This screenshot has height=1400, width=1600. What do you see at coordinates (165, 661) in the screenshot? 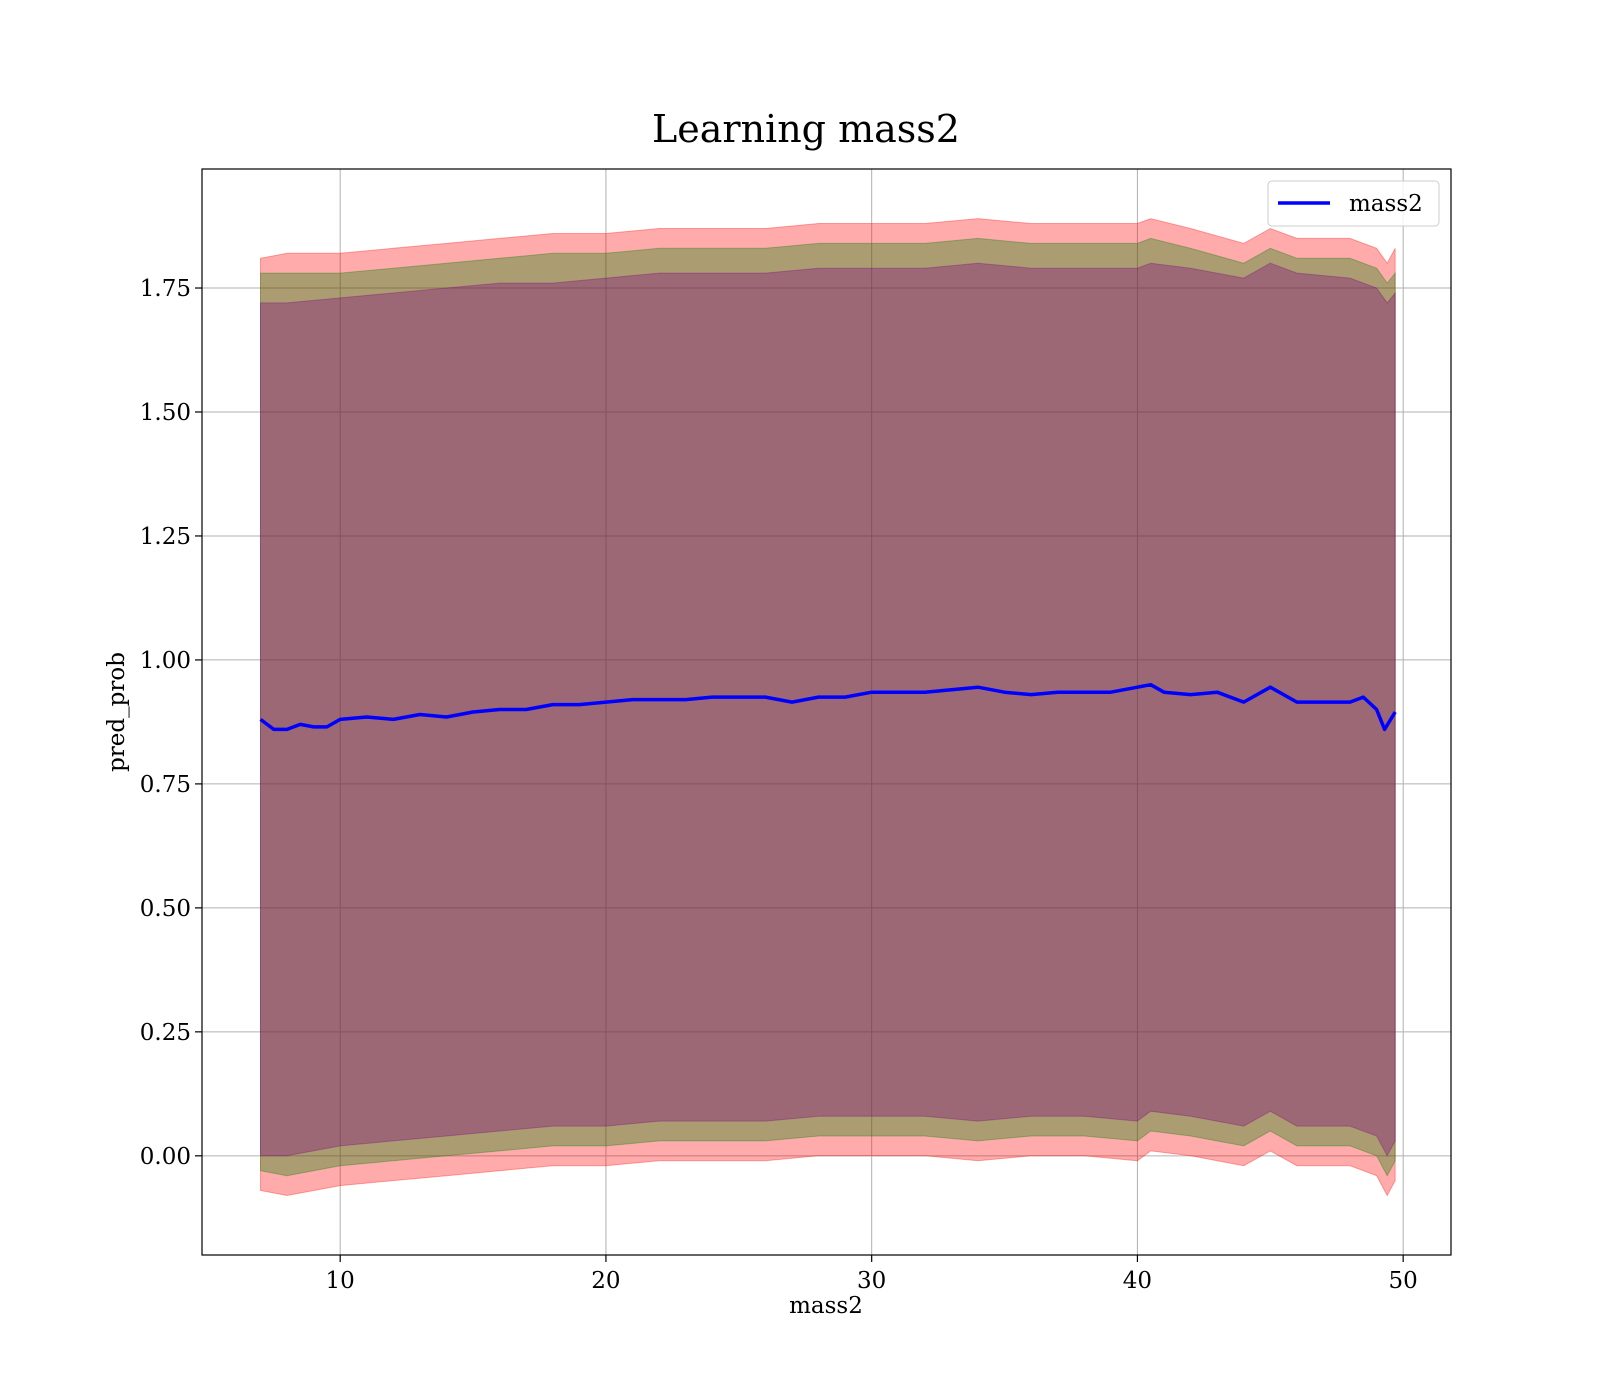
I see `y-tick-label-4: 1.00` at bounding box center [165, 661].